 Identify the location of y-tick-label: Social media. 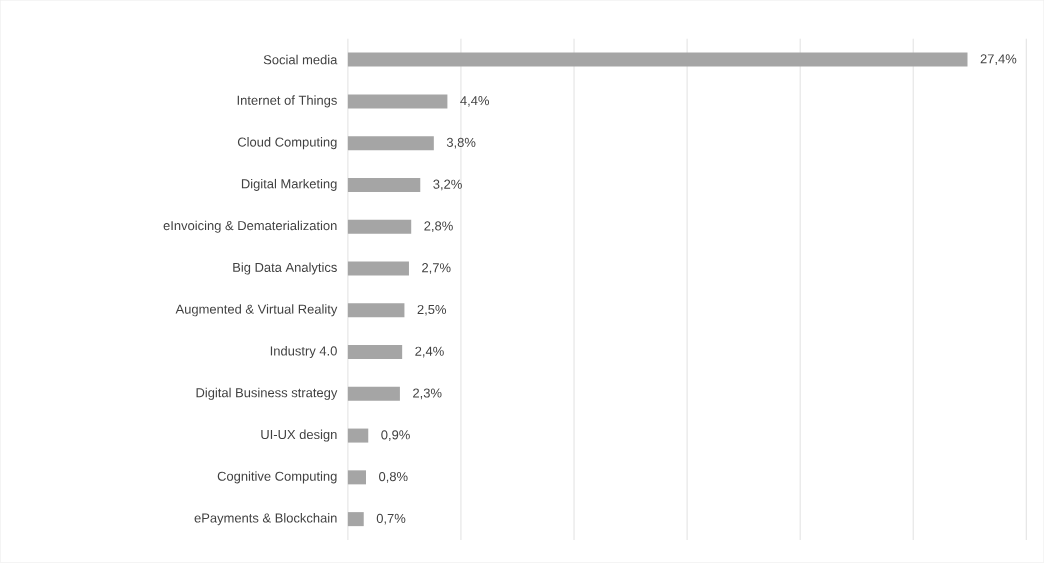
(300, 59).